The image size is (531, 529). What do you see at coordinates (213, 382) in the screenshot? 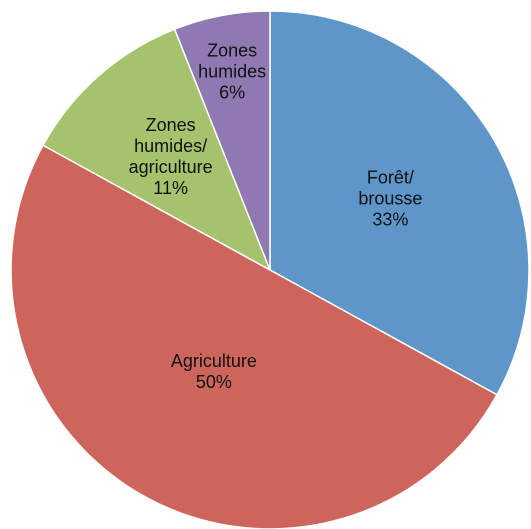
I see `value-label: 50%` at bounding box center [213, 382].